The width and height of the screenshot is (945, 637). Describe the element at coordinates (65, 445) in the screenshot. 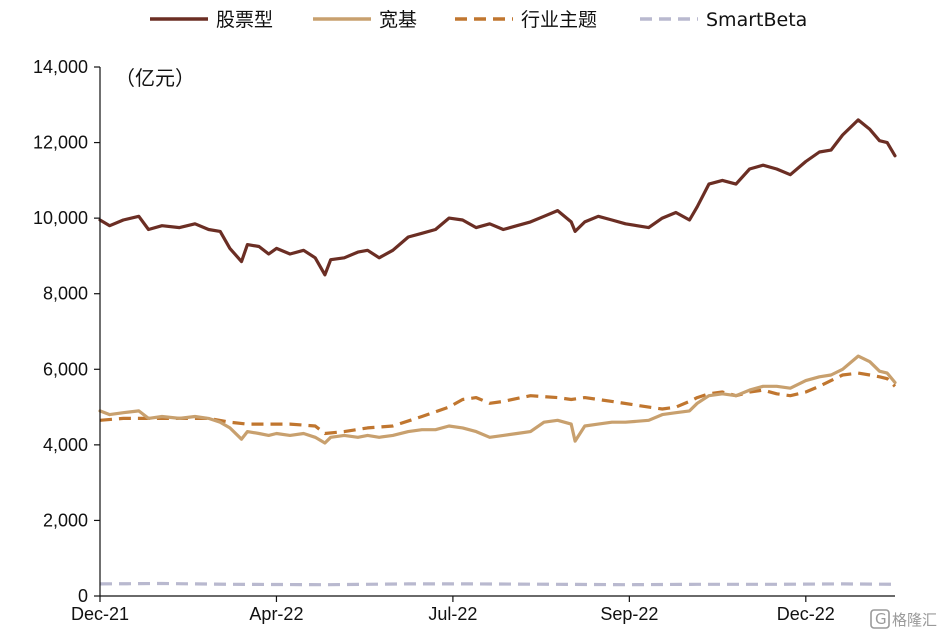

I see `y-tick-label: 4,000` at that location.